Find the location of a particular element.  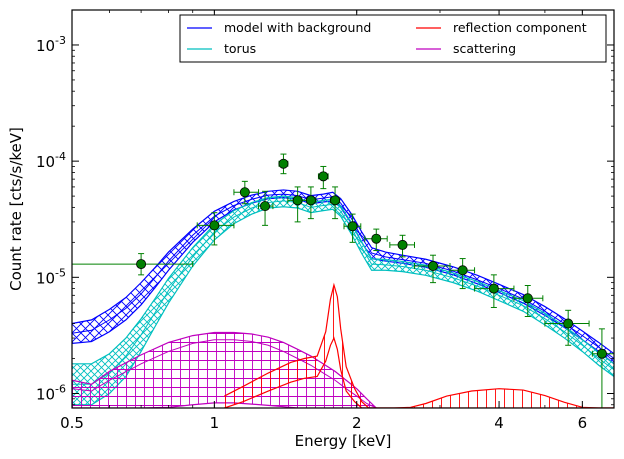

x-tick-label: 1 is located at coordinates (215, 423).